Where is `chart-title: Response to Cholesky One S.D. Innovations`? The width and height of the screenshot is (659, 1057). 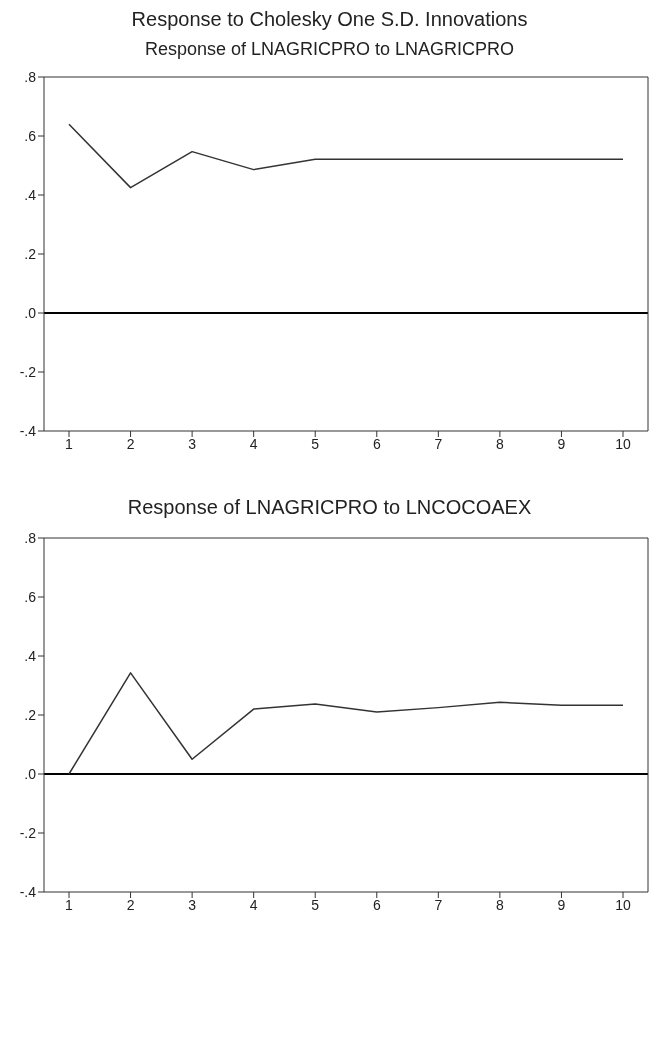
chart-title: Response to Cholesky One S.D. Innovations is located at coordinates (329, 19).